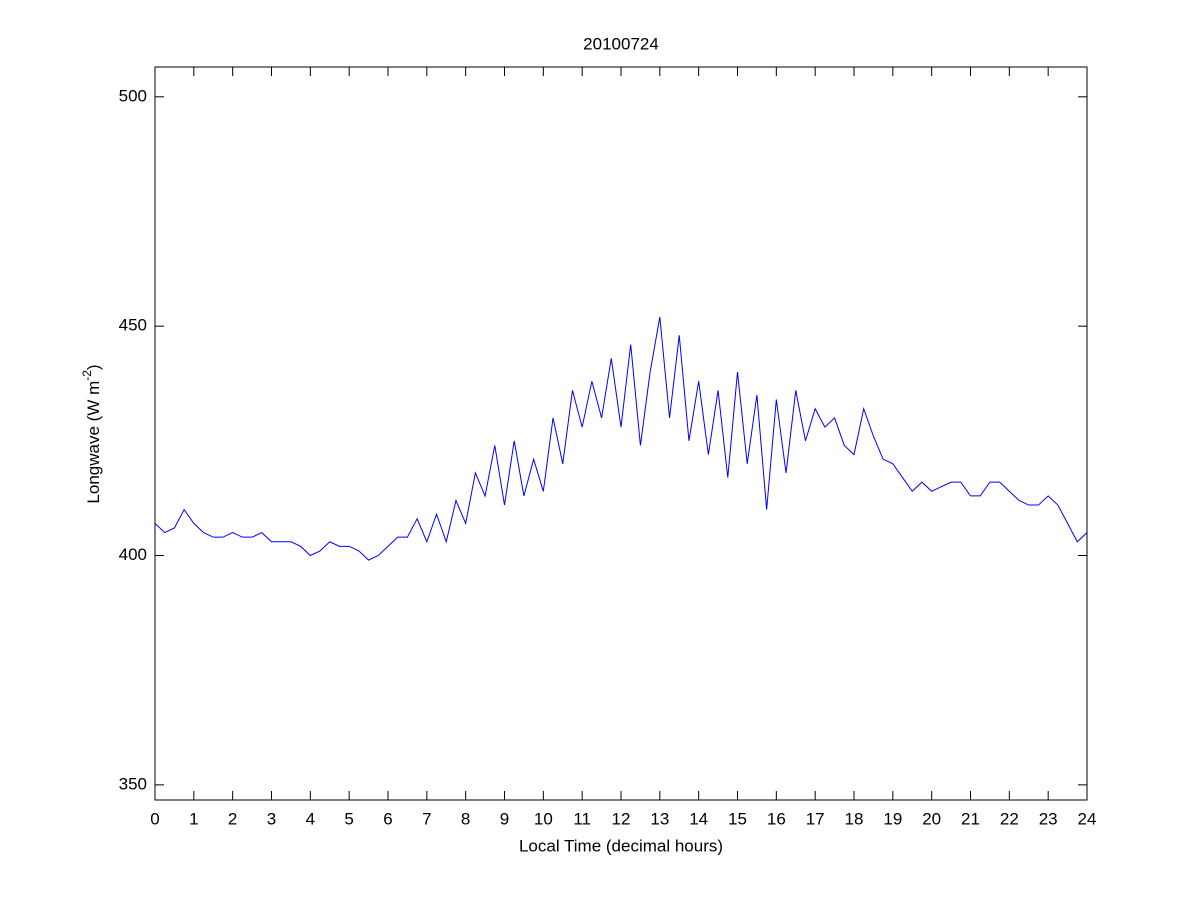  I want to click on x-tick-label: 2, so click(232, 818).